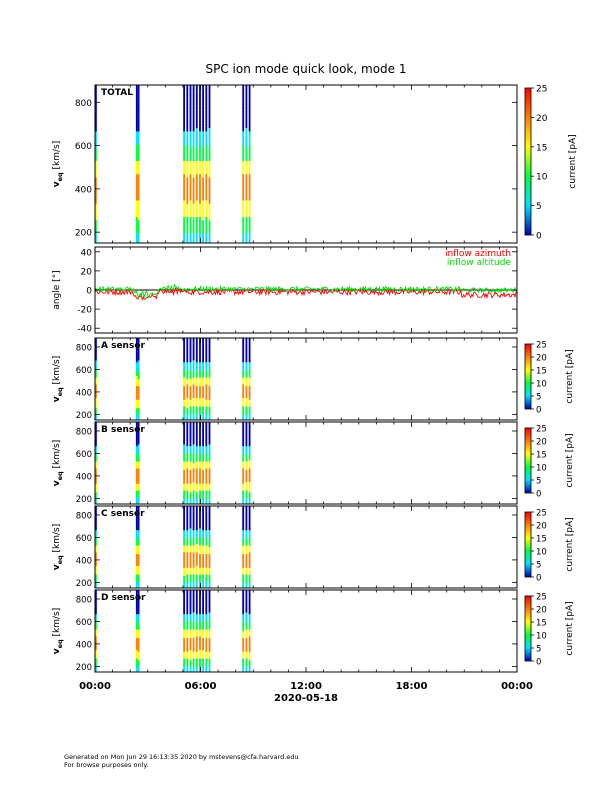 The width and height of the screenshot is (612, 792). I want to click on colorbar-tick-label: 5, so click(538, 398).